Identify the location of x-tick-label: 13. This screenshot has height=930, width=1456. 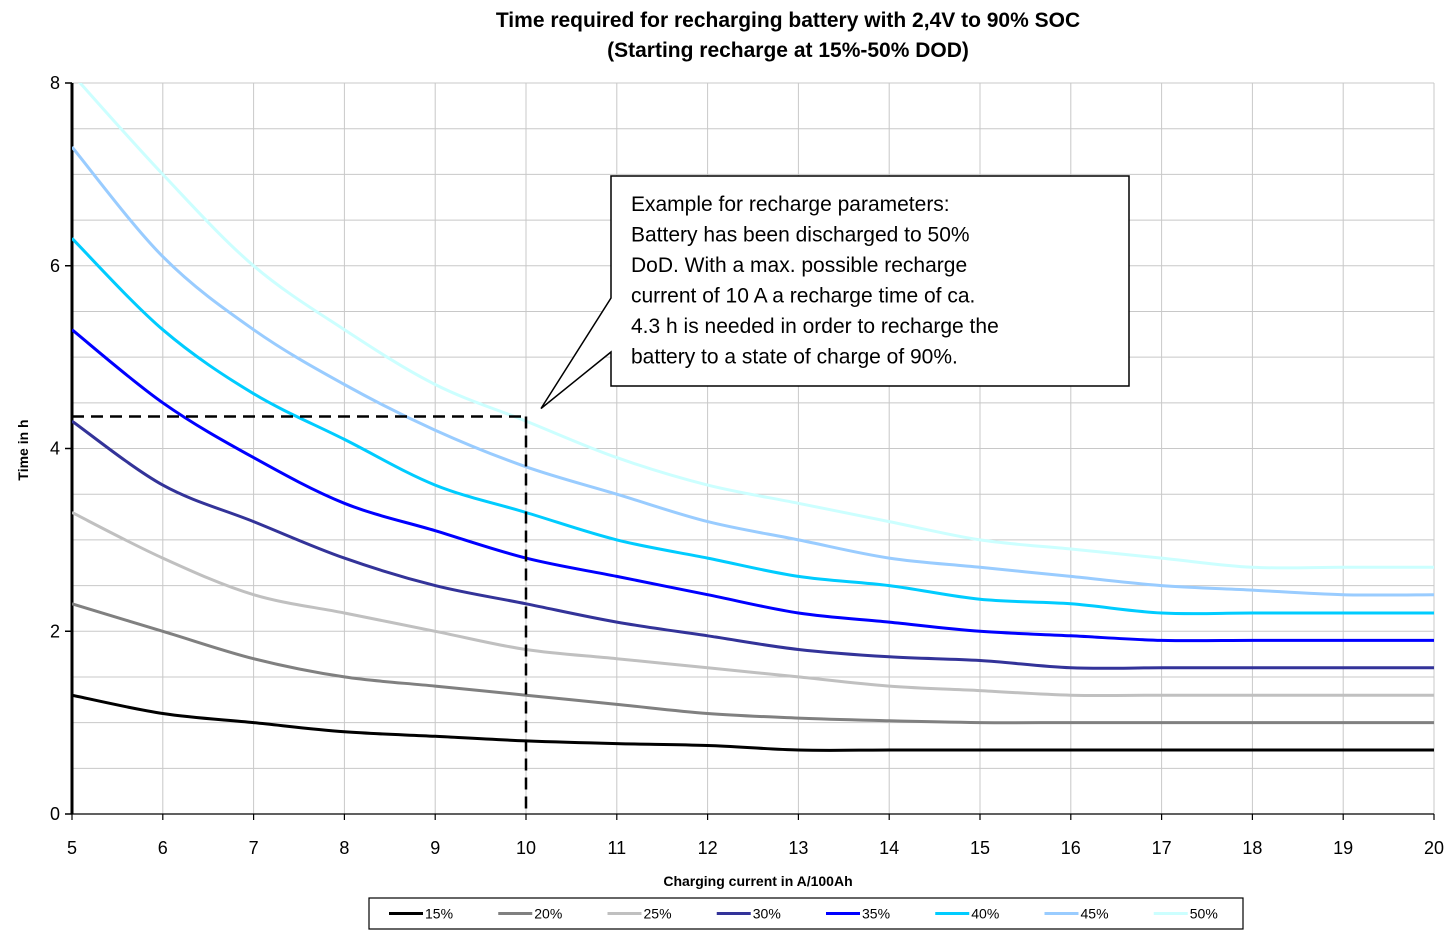
(798, 848).